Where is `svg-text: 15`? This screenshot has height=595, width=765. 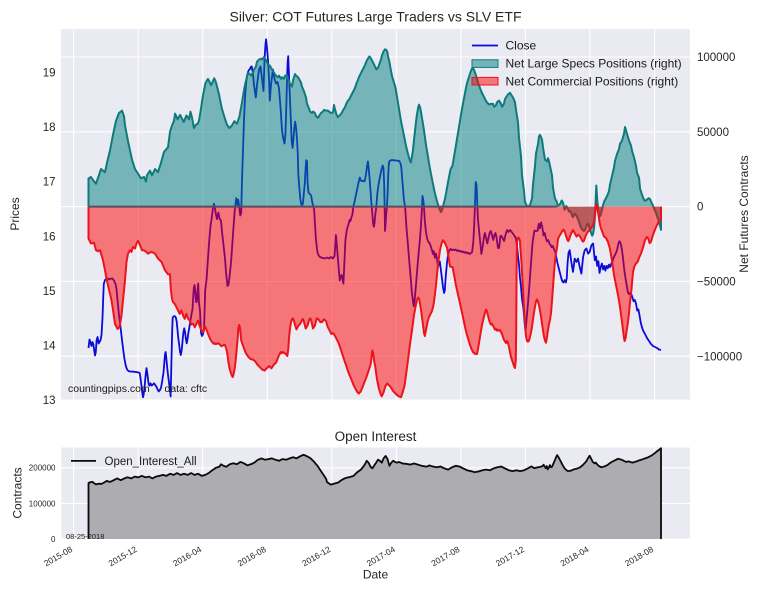 svg-text: 15 is located at coordinates (49, 292).